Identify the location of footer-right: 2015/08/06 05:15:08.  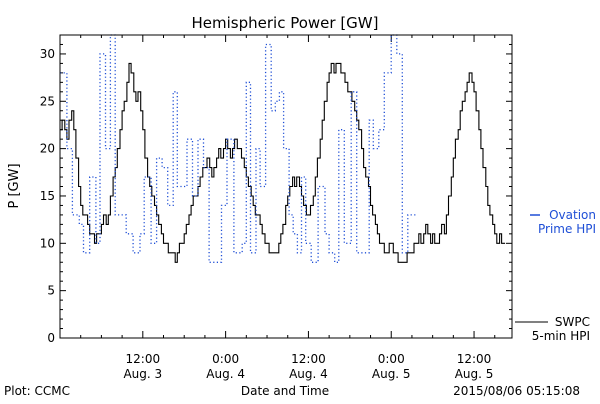
(516, 391).